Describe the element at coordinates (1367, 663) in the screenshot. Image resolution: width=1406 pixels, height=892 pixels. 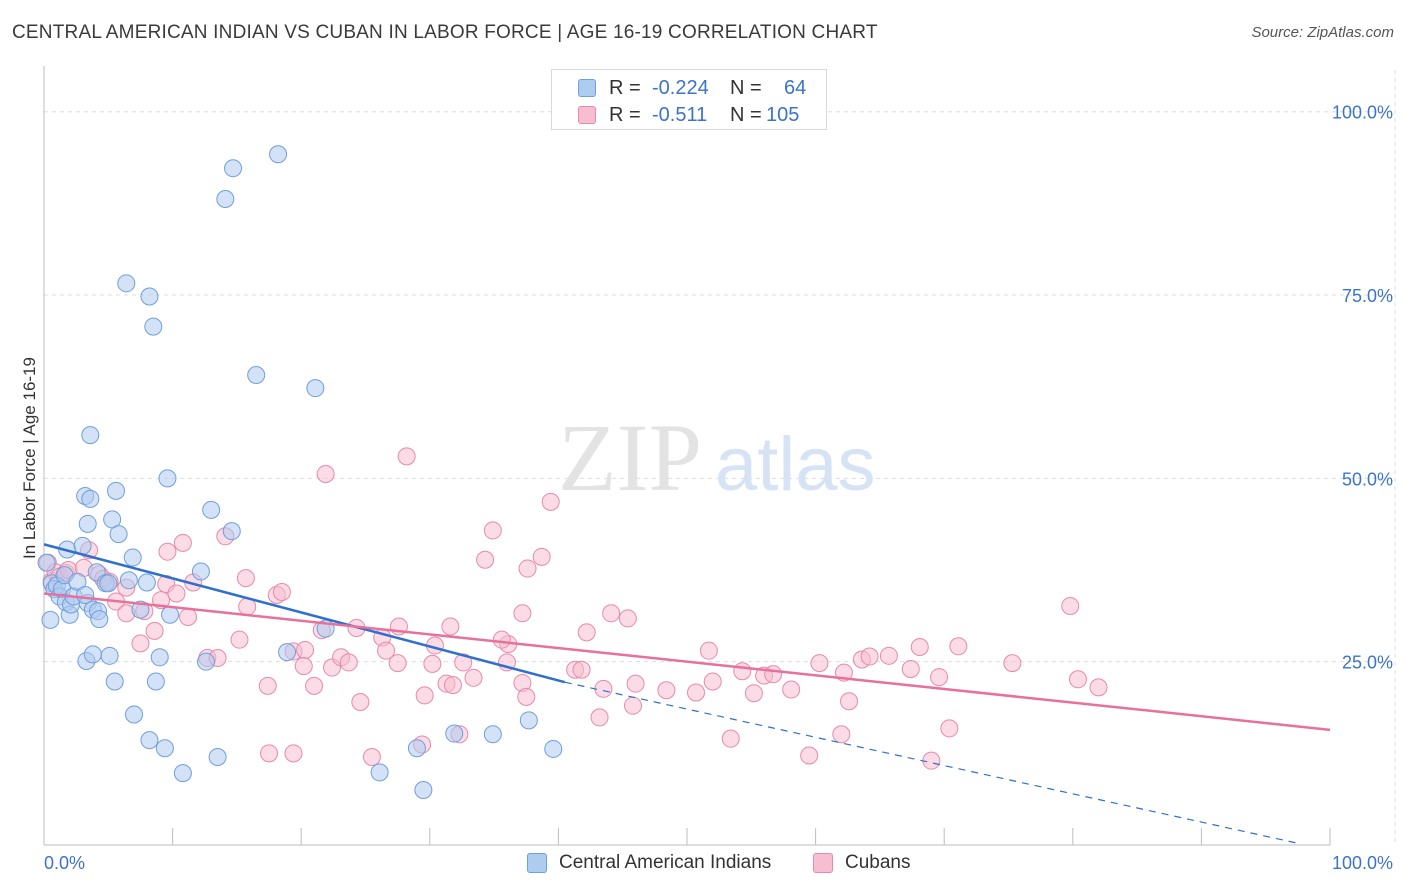
I see `y-tick-label: 25.0%` at that location.